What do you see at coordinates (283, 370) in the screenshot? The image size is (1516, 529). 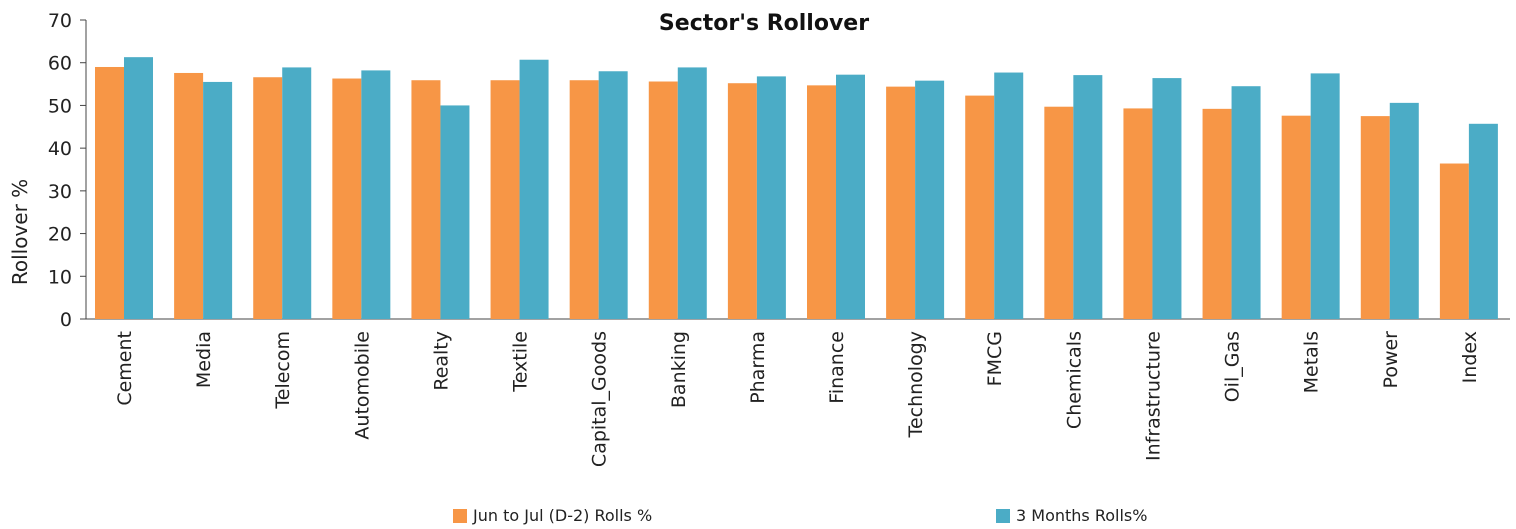 I see `x-tick-label: Telecom` at bounding box center [283, 370].